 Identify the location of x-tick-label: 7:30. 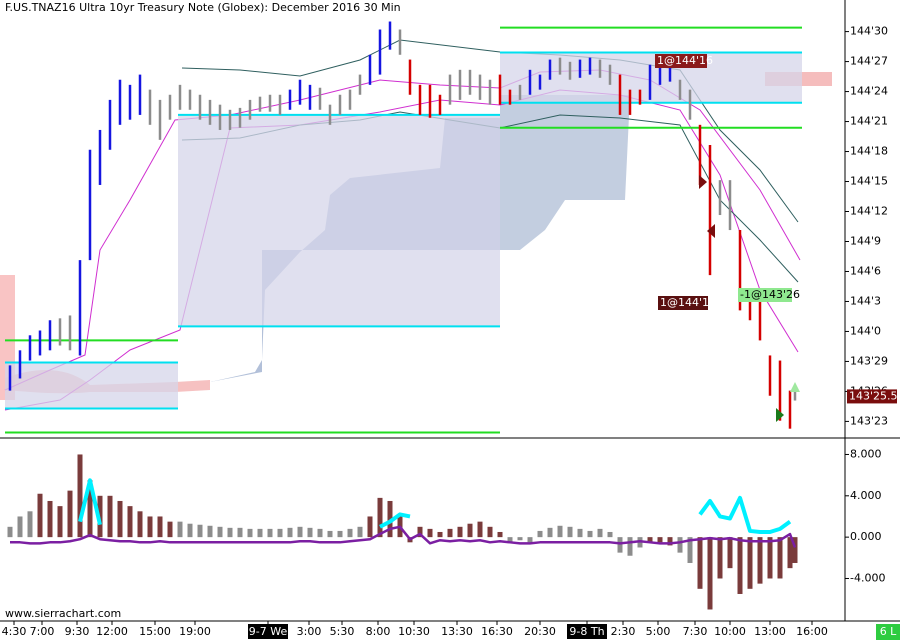
(695, 631).